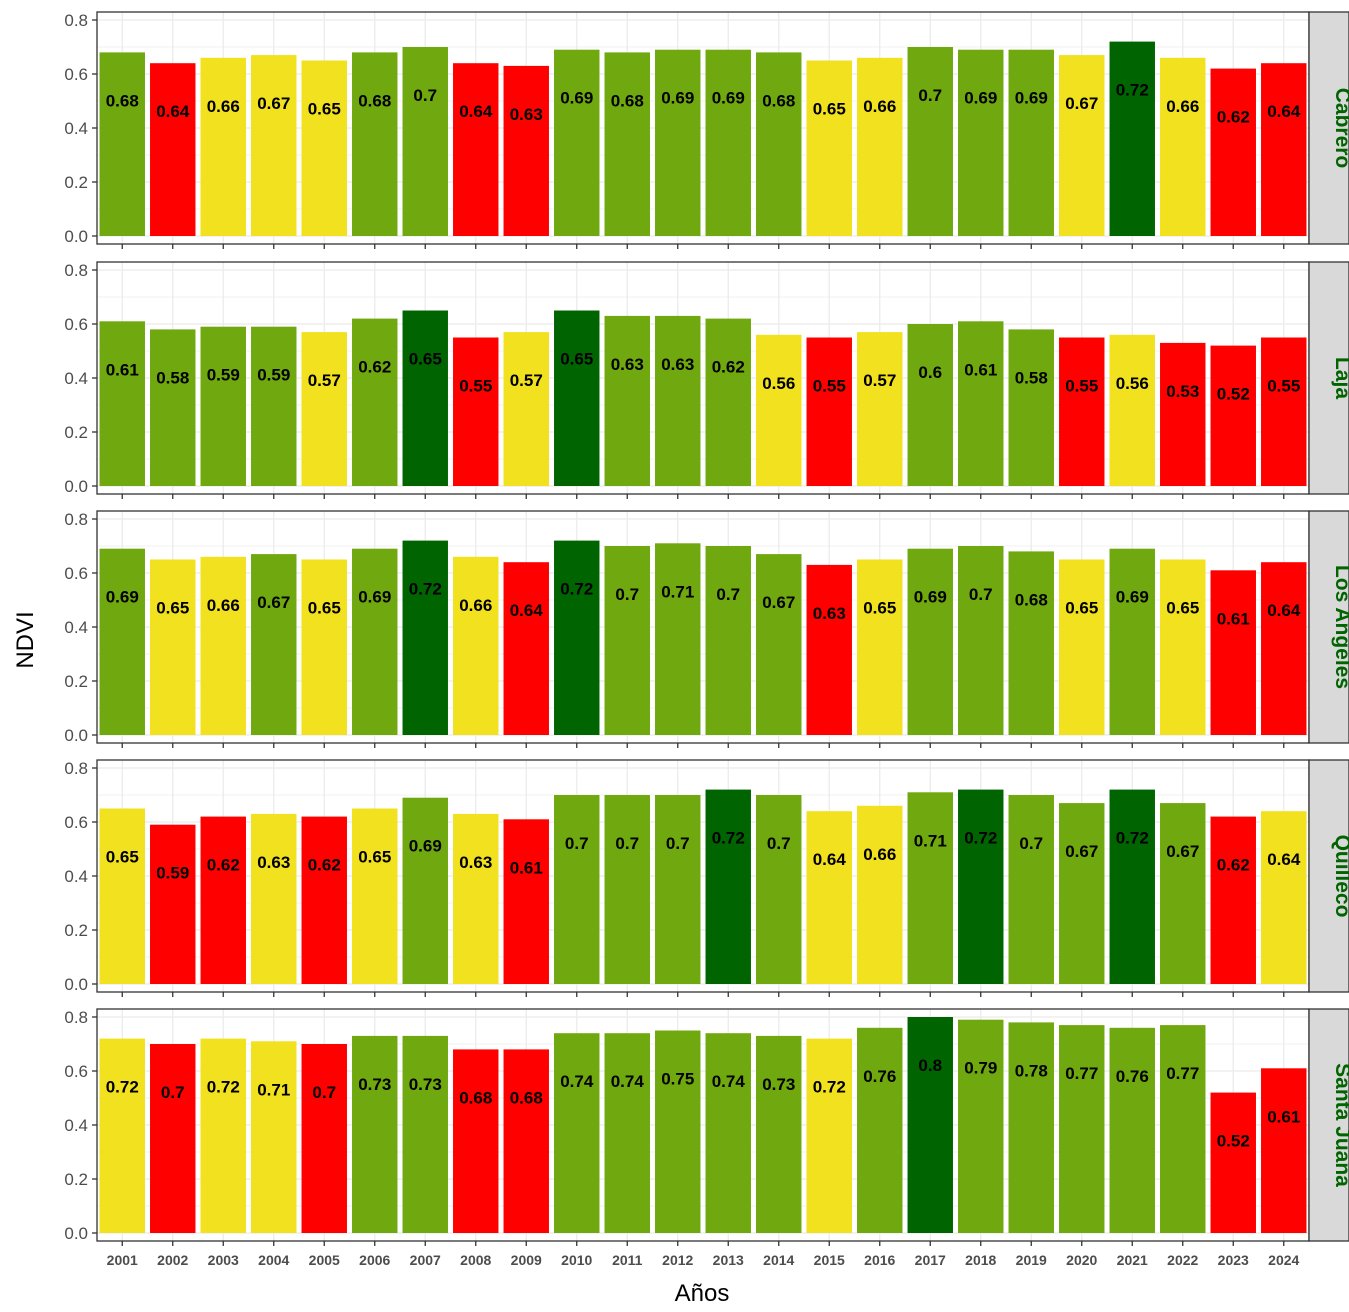  What do you see at coordinates (1182, 1073) in the screenshot?
I see `bar-label: 0.77` at bounding box center [1182, 1073].